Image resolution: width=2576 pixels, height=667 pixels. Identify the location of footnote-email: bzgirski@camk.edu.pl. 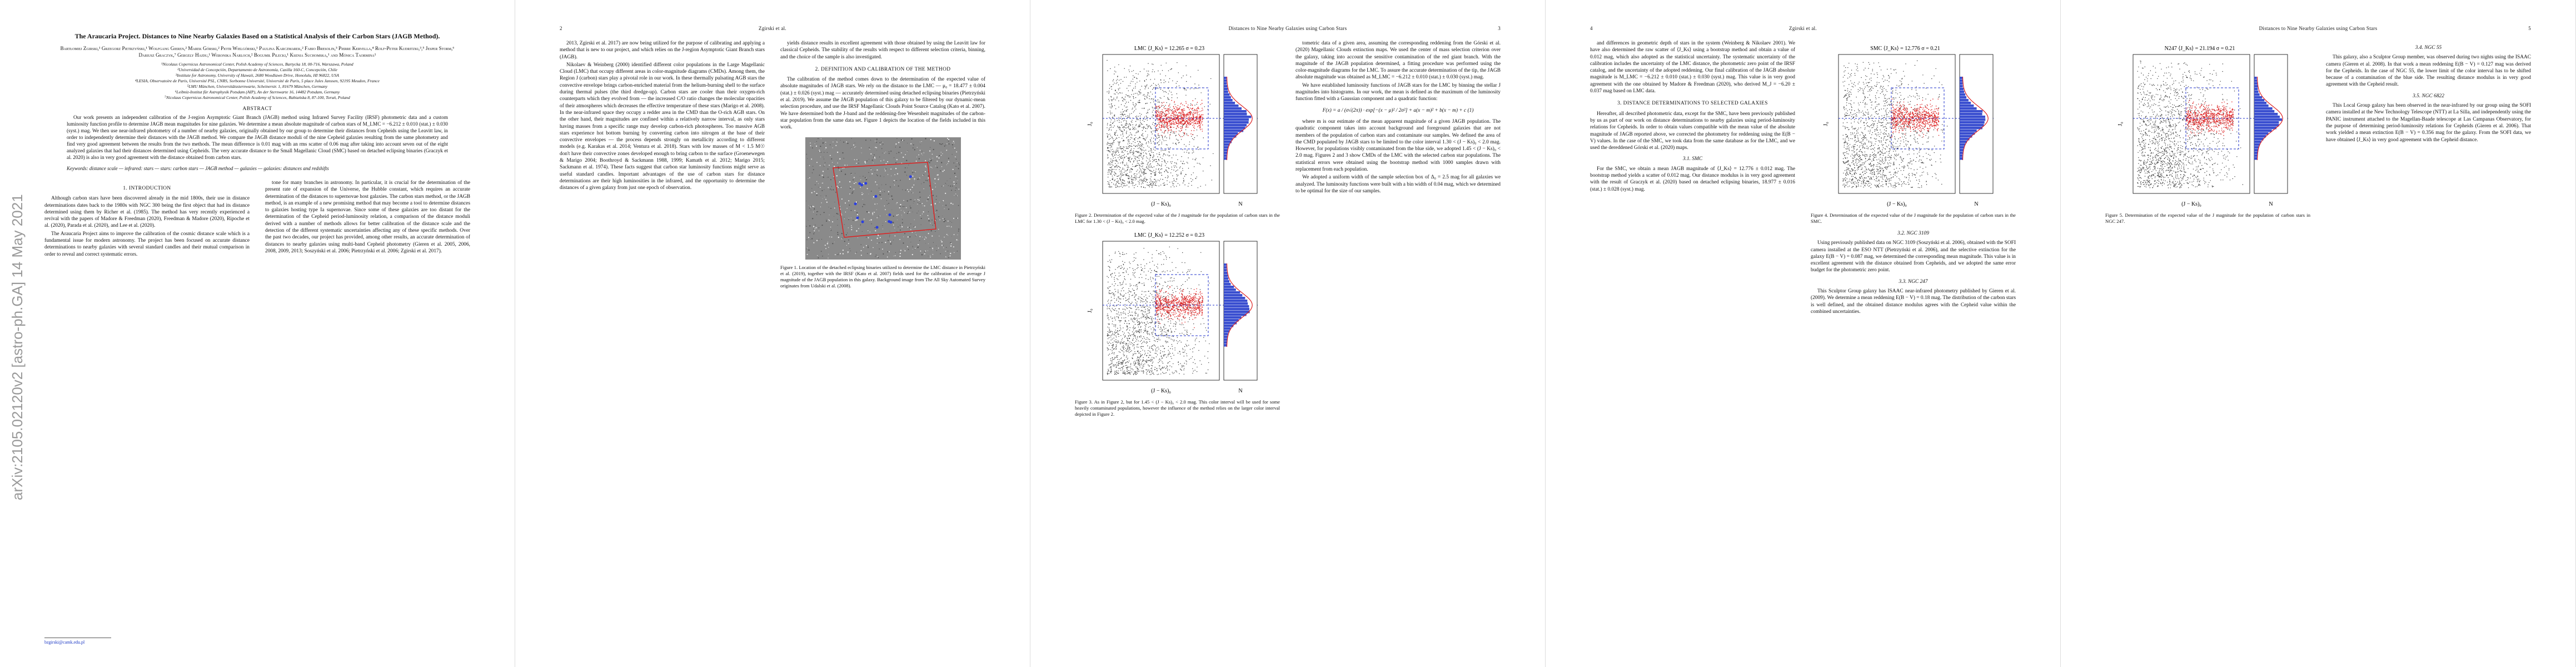
(77, 641).